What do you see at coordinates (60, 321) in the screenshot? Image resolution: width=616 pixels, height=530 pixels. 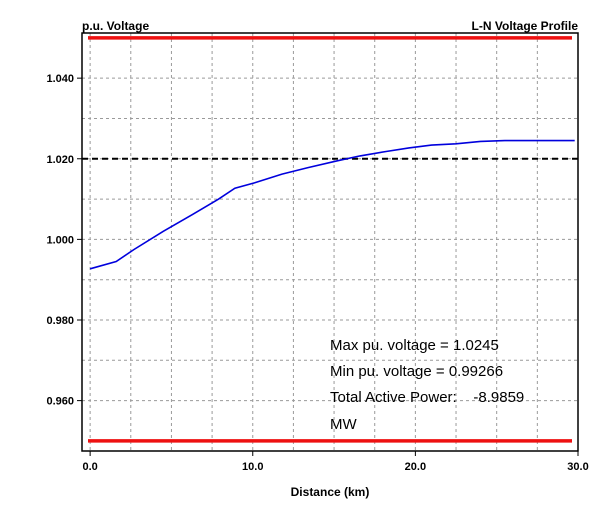 I see `y-tick-label: 0.980` at bounding box center [60, 321].